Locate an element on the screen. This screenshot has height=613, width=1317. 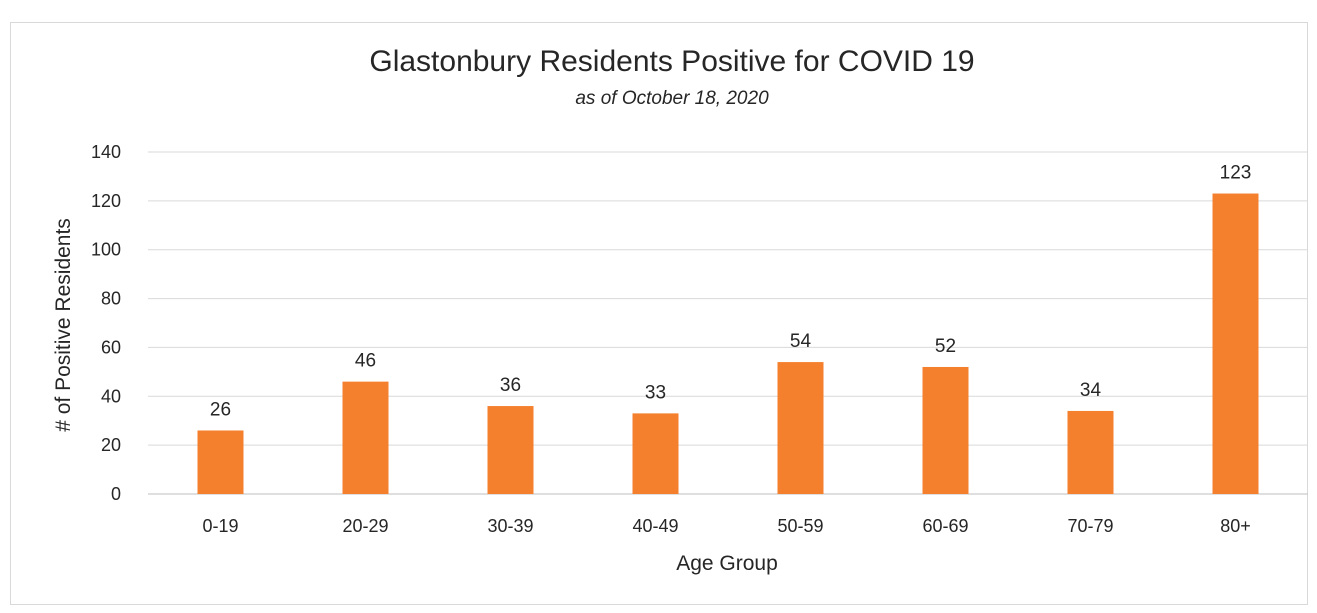
data-label: 33 is located at coordinates (655, 392).